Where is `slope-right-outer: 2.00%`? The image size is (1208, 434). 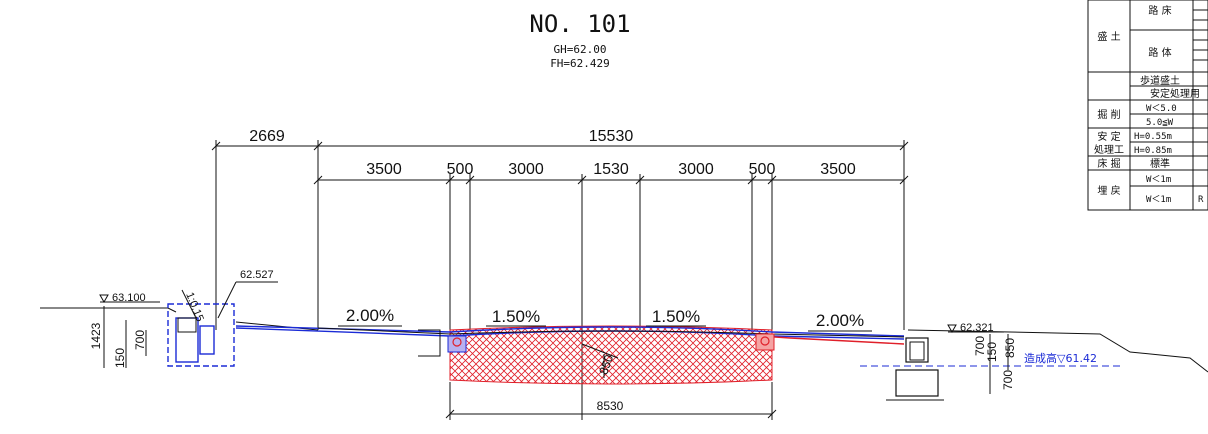
slope-right-outer: 2.00% is located at coordinates (840, 320).